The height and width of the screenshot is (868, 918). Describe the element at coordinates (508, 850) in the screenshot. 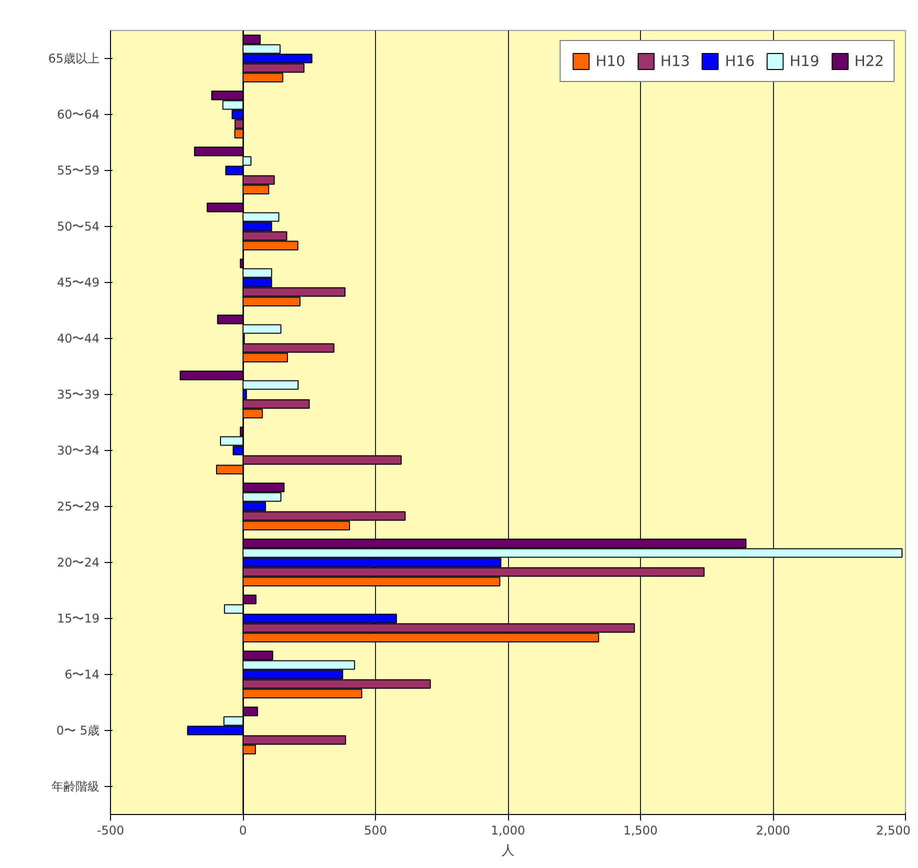

I see `x-axis-title: 人` at that location.